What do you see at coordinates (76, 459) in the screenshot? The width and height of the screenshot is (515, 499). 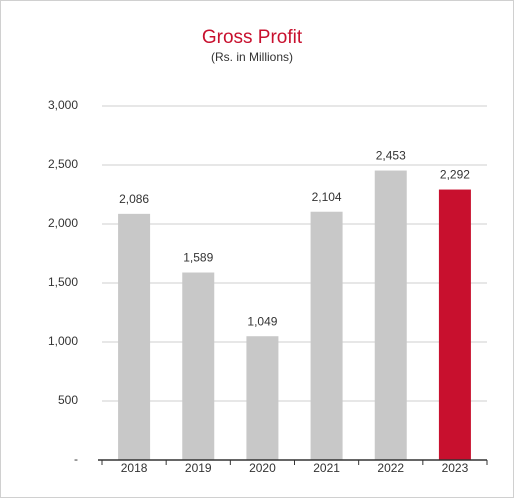 I see `y-tick-label: -` at bounding box center [76, 459].